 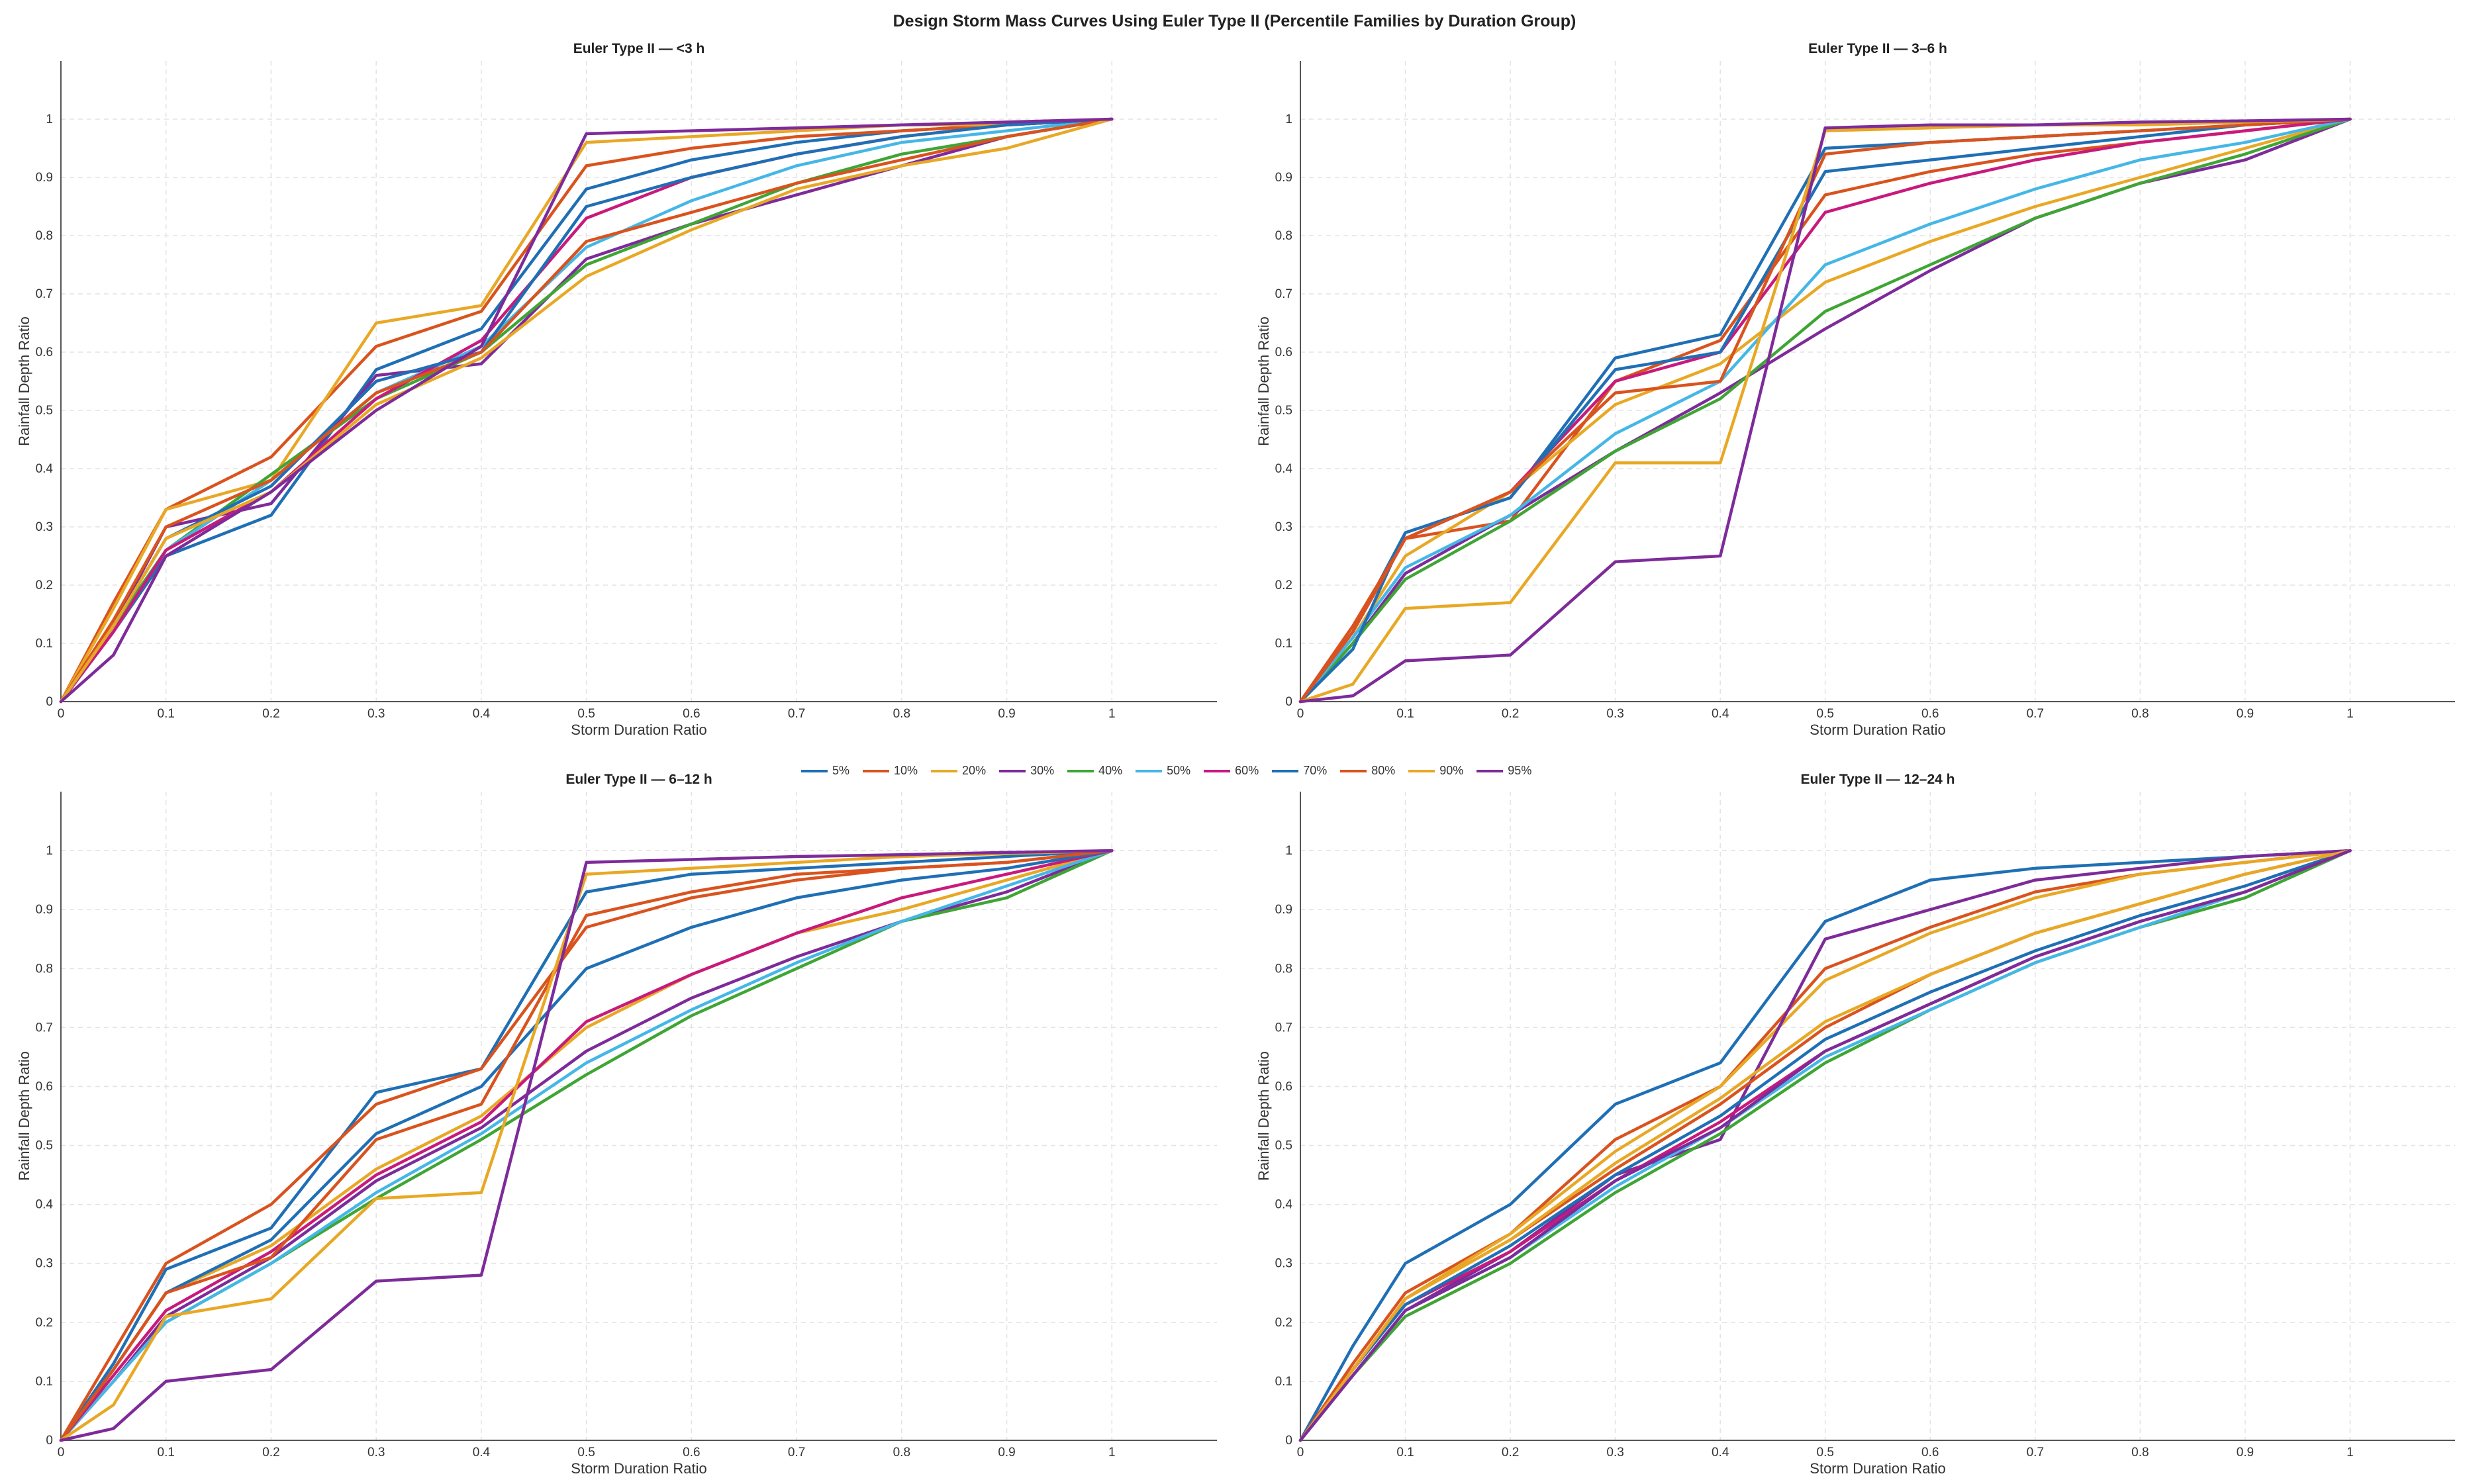 I want to click on legend-label: 90%, so click(x=1451, y=771).